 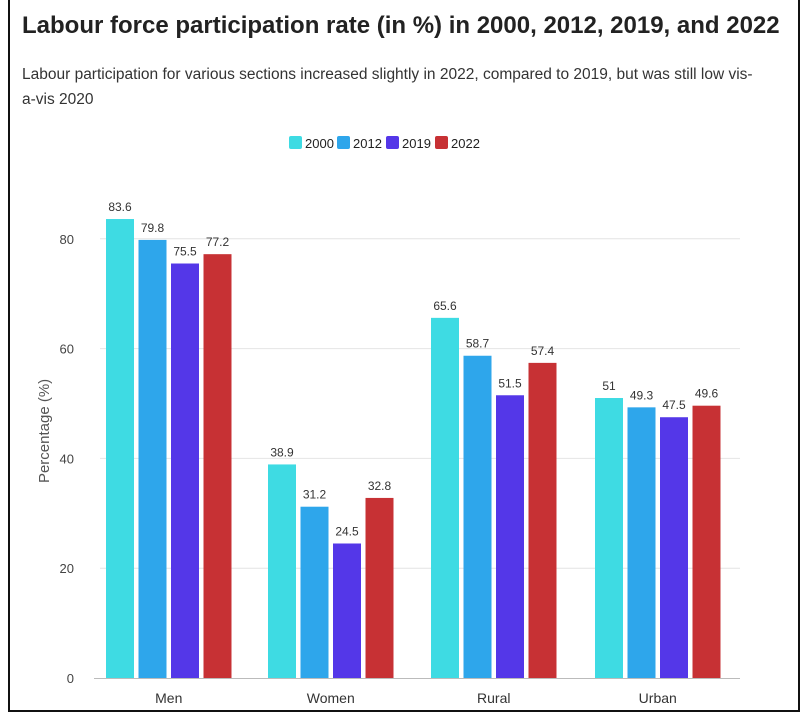 I want to click on data-label: 51, so click(x=609, y=386).